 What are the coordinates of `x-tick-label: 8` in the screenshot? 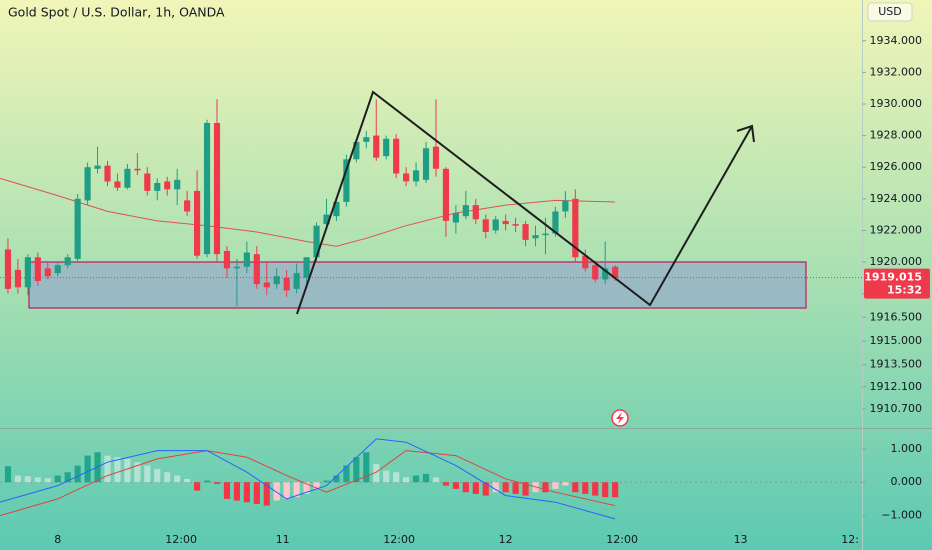 It's located at (57, 539).